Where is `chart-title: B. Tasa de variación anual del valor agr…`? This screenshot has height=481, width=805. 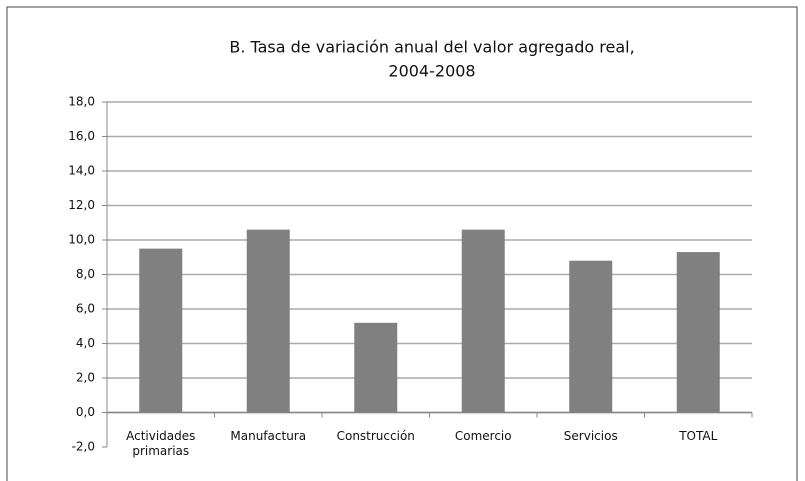
chart-title: B. Tasa de variación anual del valor agr… is located at coordinates (431, 47).